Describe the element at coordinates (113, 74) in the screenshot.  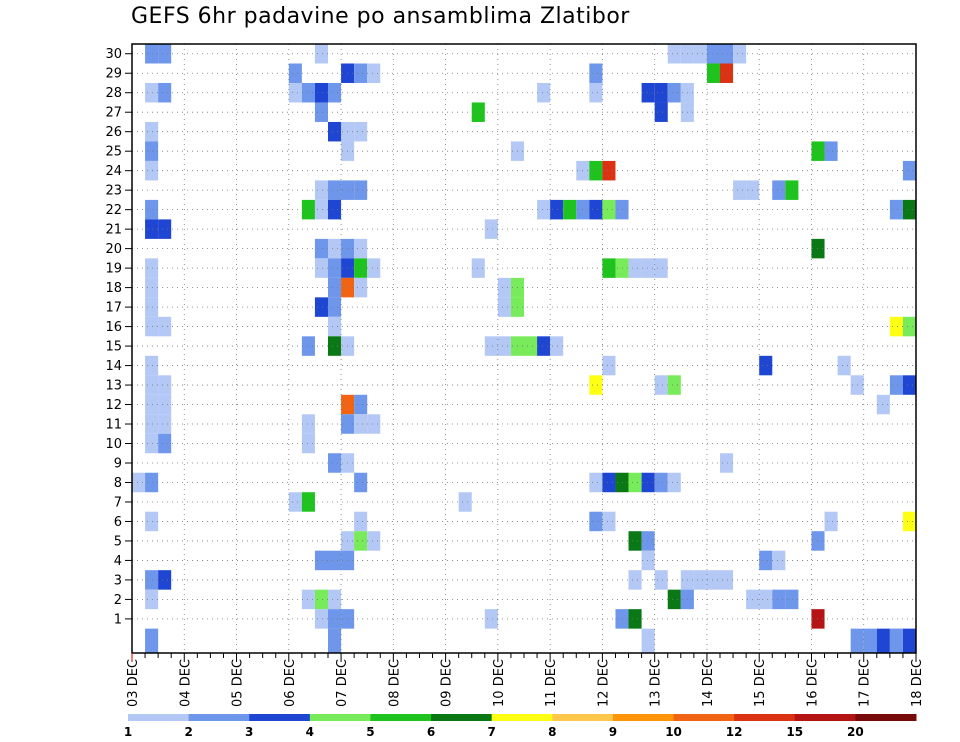
I see `y-tick-label: 29` at that location.